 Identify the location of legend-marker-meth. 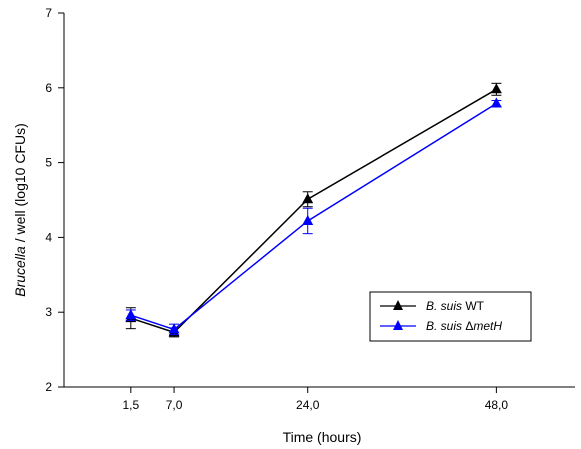
(398, 325).